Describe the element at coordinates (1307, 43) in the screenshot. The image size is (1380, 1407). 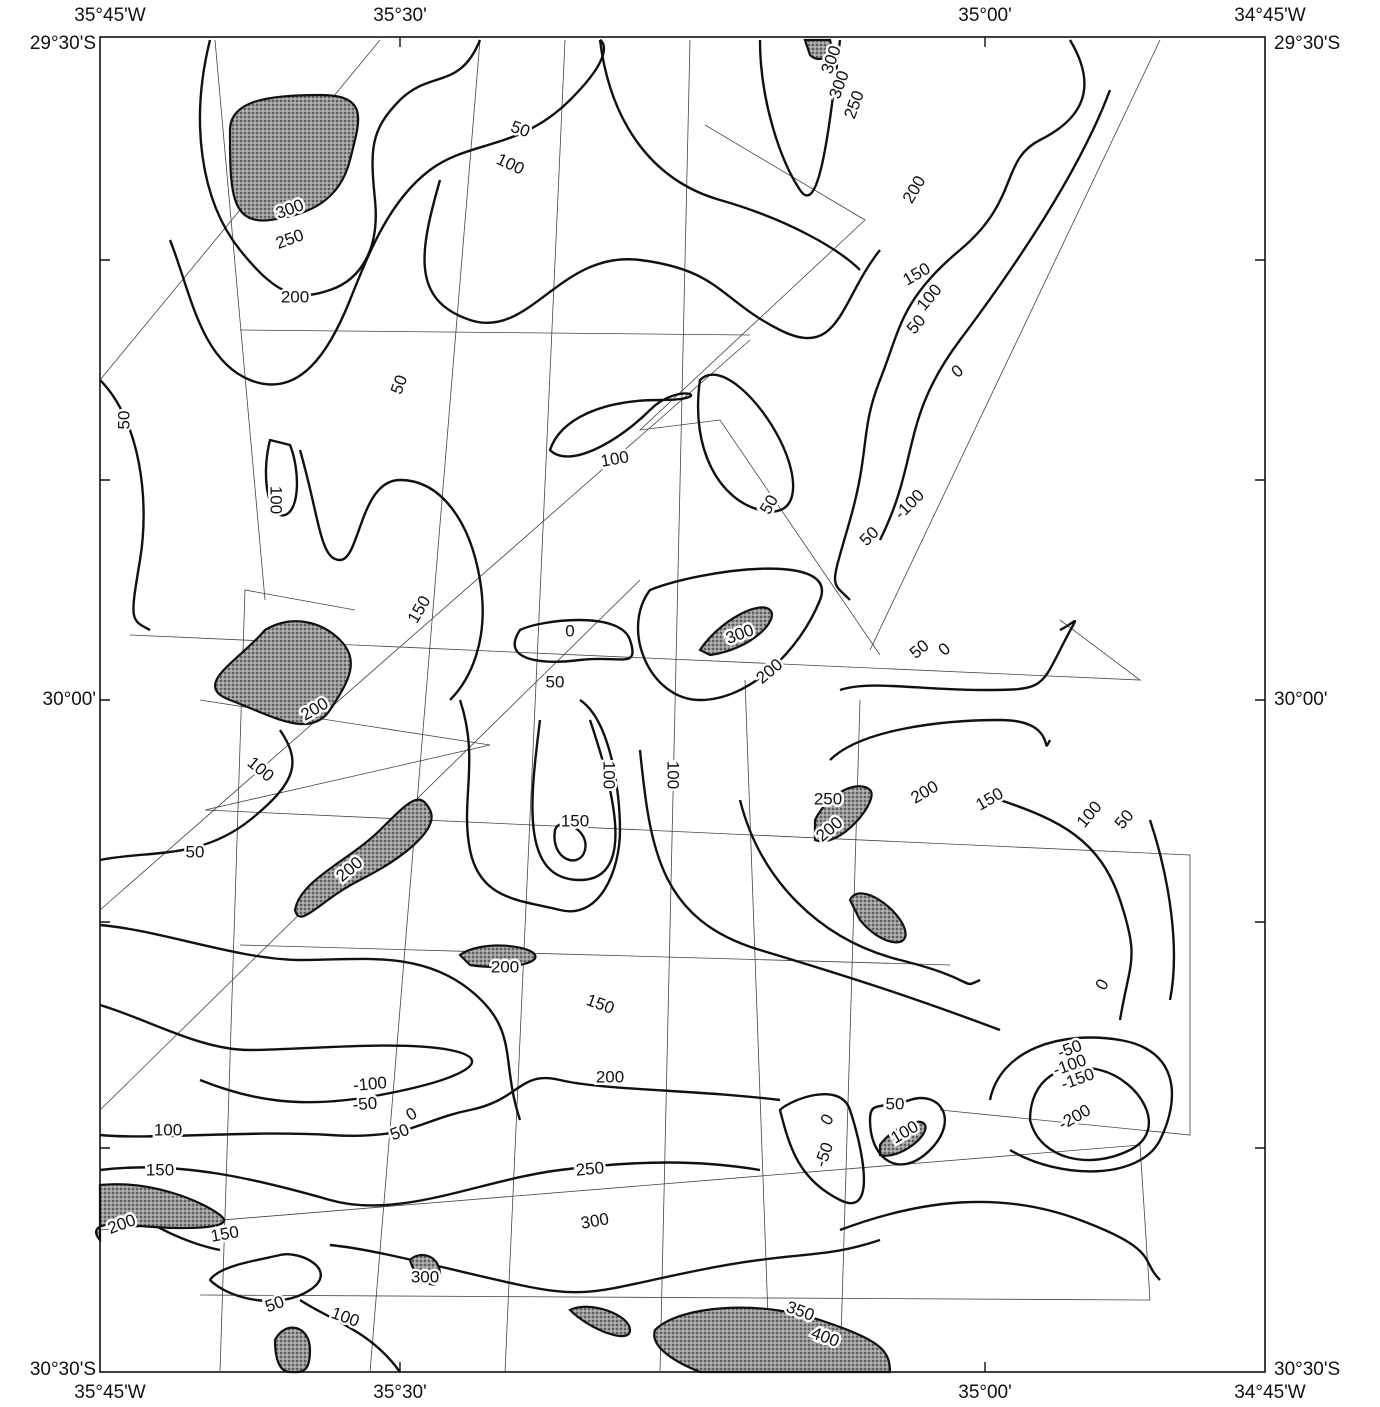
I see `right-label: 29°30'S` at that location.